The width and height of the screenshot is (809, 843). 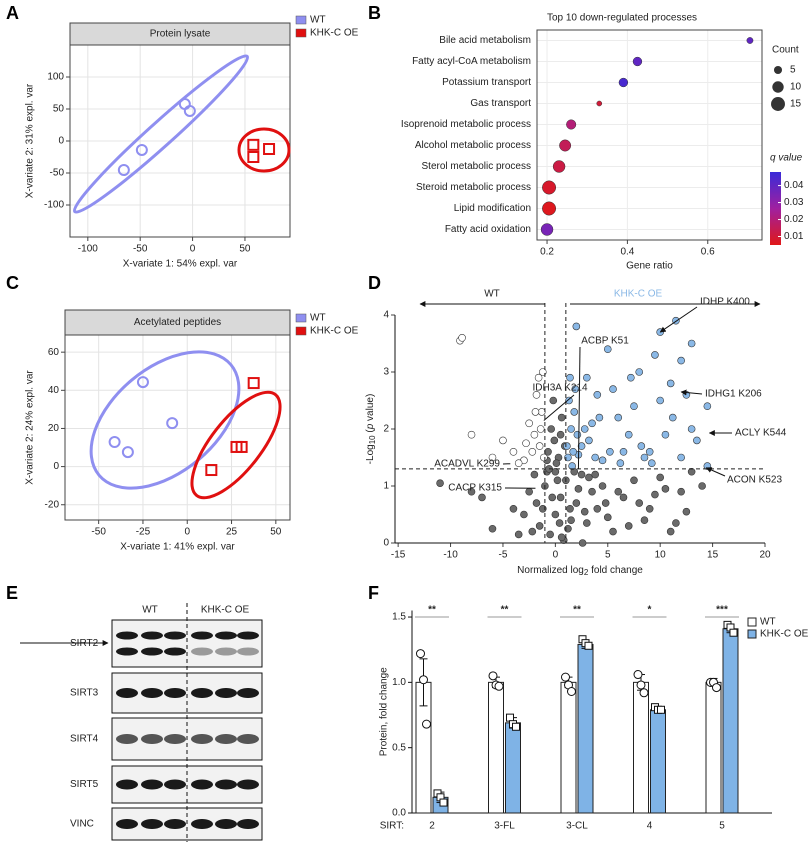 I want to click on category-label: Bile acid metabolism, so click(x=485, y=40).